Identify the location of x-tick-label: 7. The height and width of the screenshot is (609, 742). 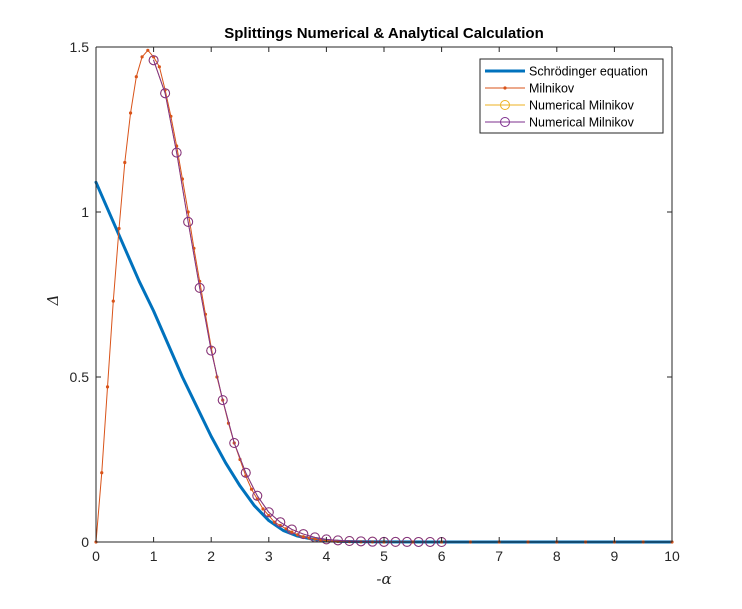
(499, 556).